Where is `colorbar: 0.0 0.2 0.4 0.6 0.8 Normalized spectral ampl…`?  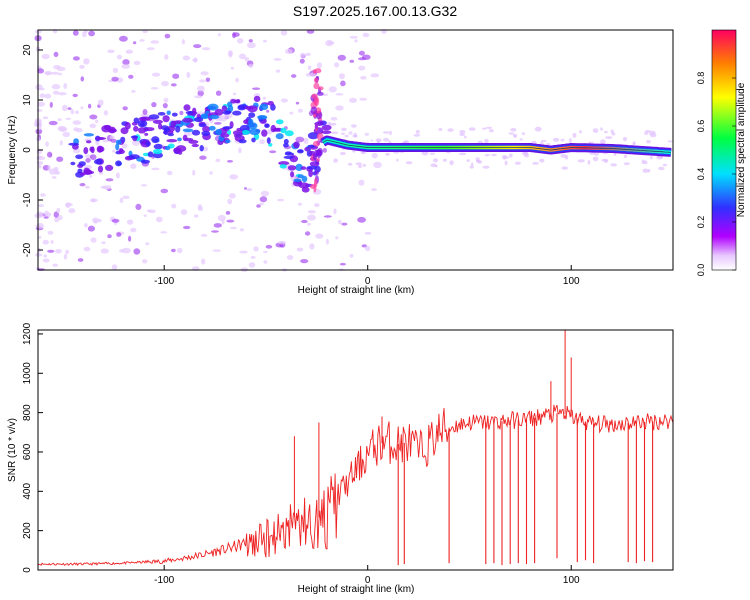
colorbar: 0.0 0.2 0.4 0.6 0.8 Normalized spectral ampl… is located at coordinates (721, 152).